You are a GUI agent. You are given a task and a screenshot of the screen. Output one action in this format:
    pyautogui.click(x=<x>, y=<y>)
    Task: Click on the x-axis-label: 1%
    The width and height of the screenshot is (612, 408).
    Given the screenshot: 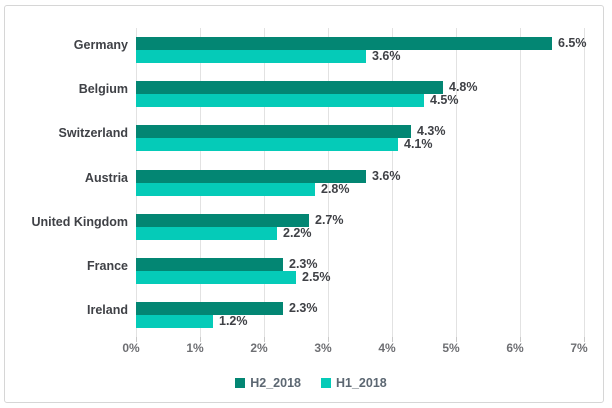 What is the action you would take?
    pyautogui.click(x=195, y=348)
    